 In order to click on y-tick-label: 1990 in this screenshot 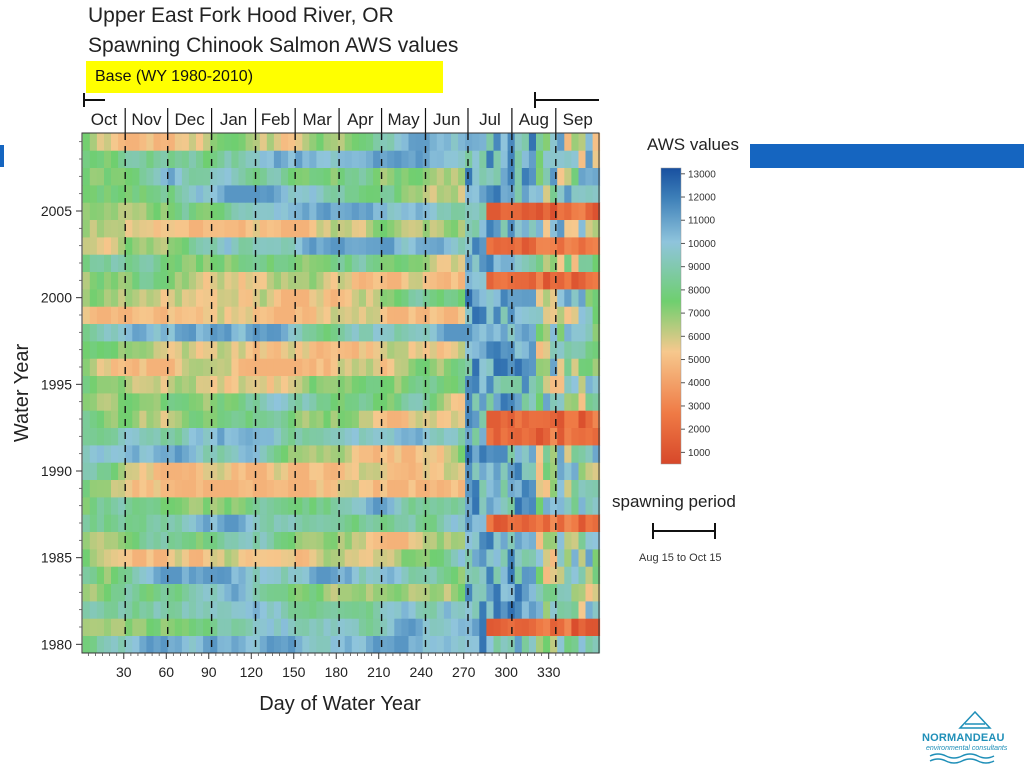, I will do `click(56, 471)`.